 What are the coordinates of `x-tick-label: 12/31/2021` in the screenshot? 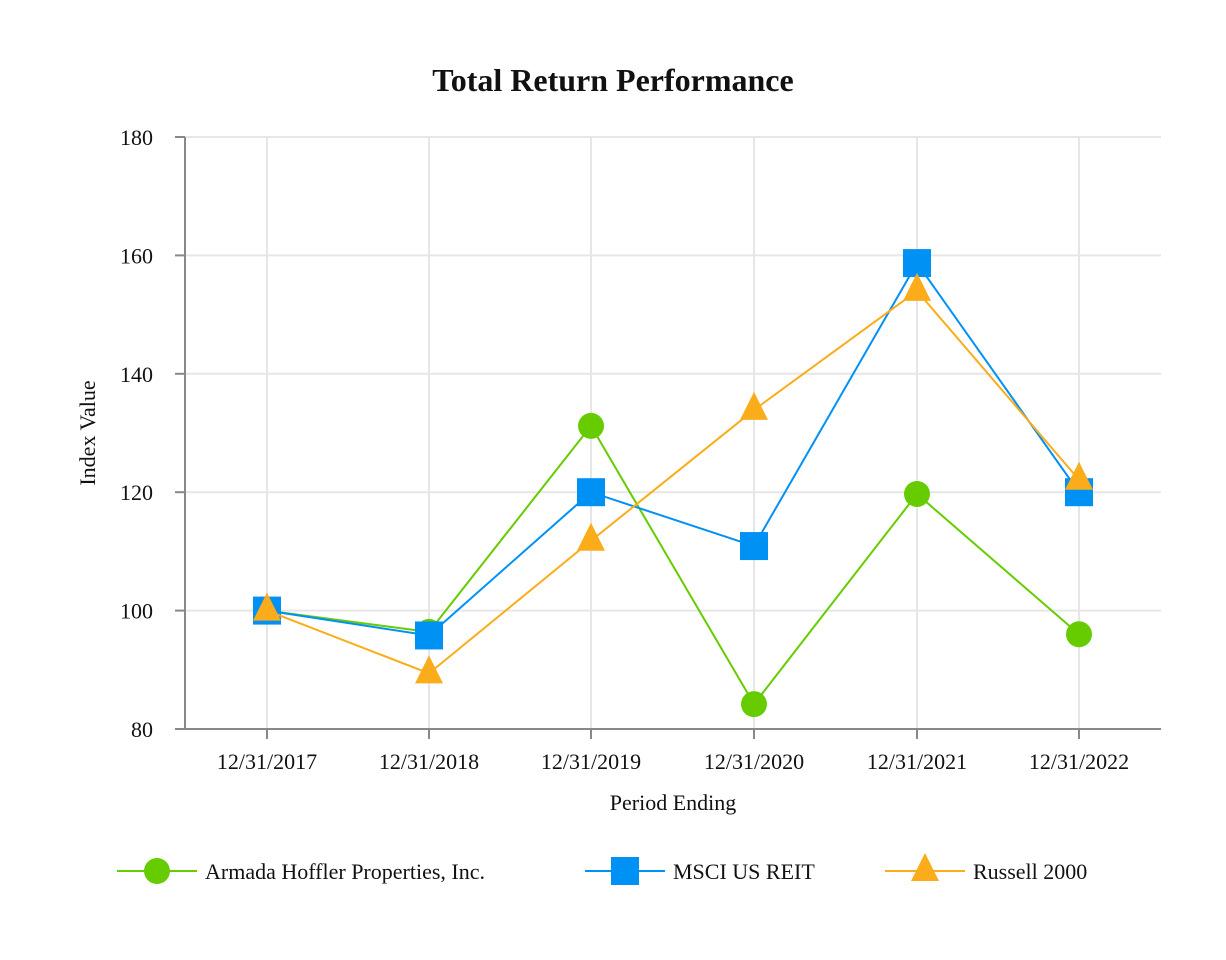 It's located at (917, 761).